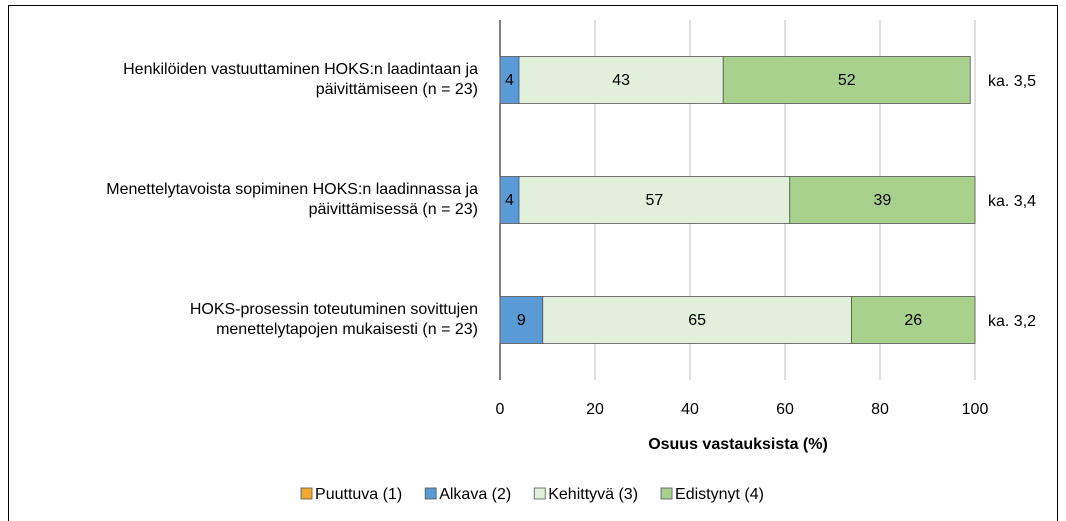  What do you see at coordinates (1012, 81) in the screenshot?
I see `annotation: ka. 3,5` at bounding box center [1012, 81].